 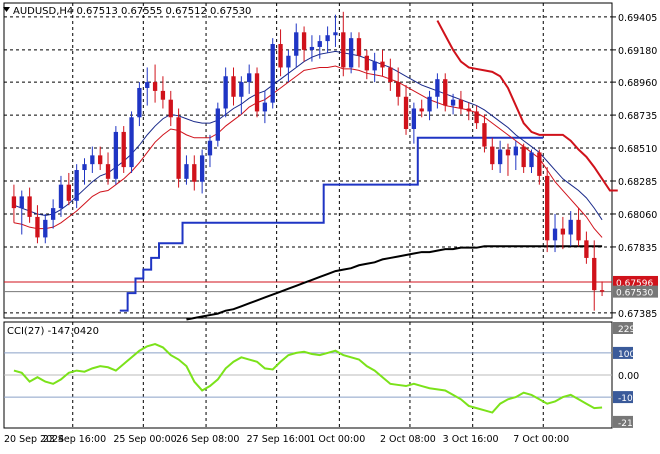 What do you see at coordinates (637, 149) in the screenshot?
I see `y-tick-label: 0.68510` at bounding box center [637, 149].